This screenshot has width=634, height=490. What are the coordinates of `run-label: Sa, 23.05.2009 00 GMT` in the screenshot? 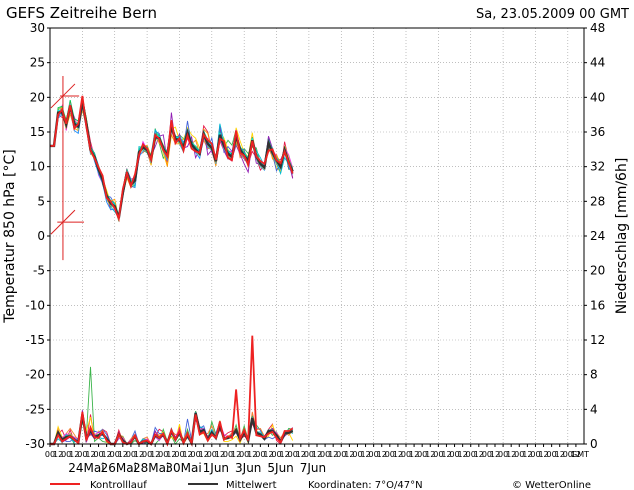 It's located at (552, 14).